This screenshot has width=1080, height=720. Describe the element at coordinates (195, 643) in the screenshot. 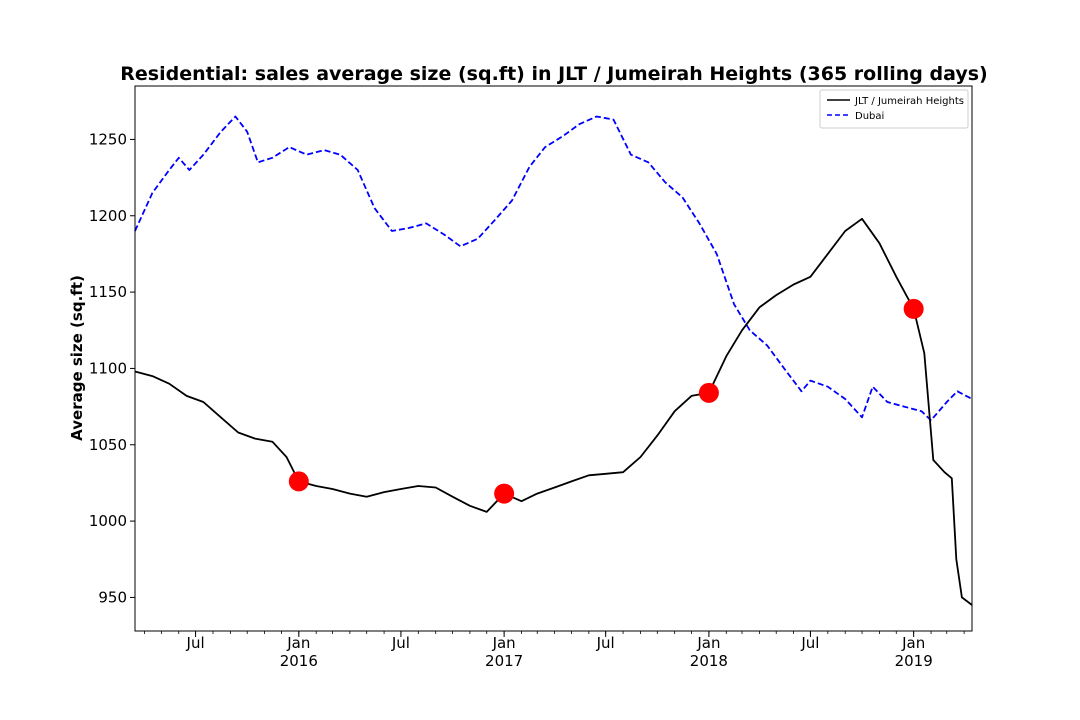

I see `x-tick-label-0: Jul` at that location.